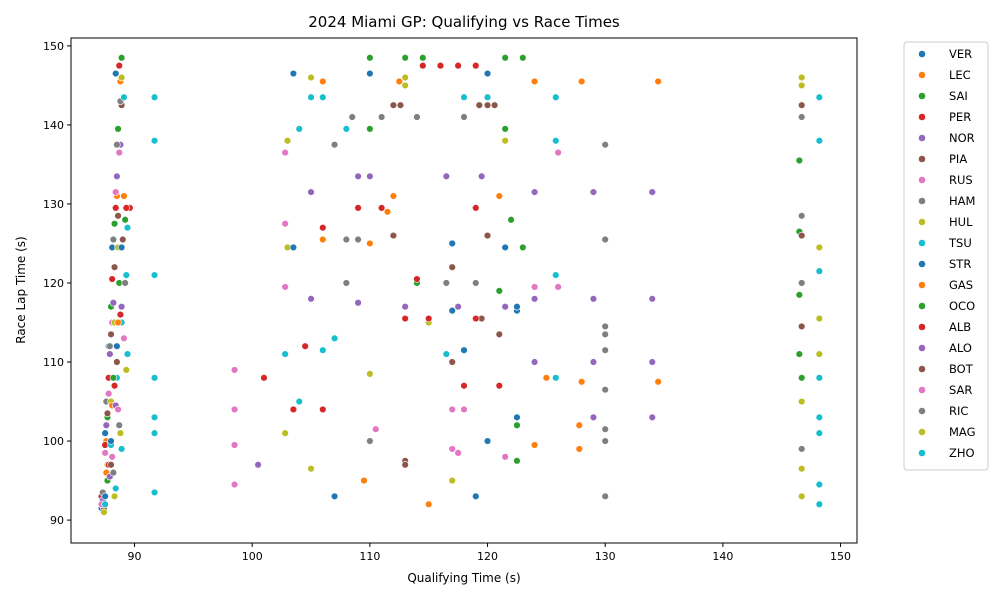  I want to click on legend-item-ric: RIC, so click(943, 411).